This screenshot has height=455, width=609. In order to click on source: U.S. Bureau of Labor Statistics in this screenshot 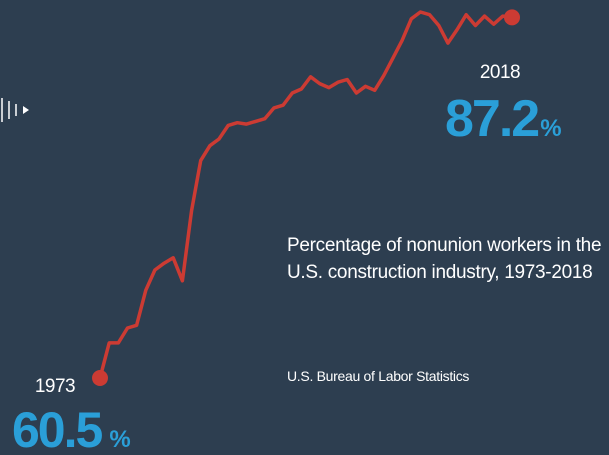, I will do `click(378, 376)`.